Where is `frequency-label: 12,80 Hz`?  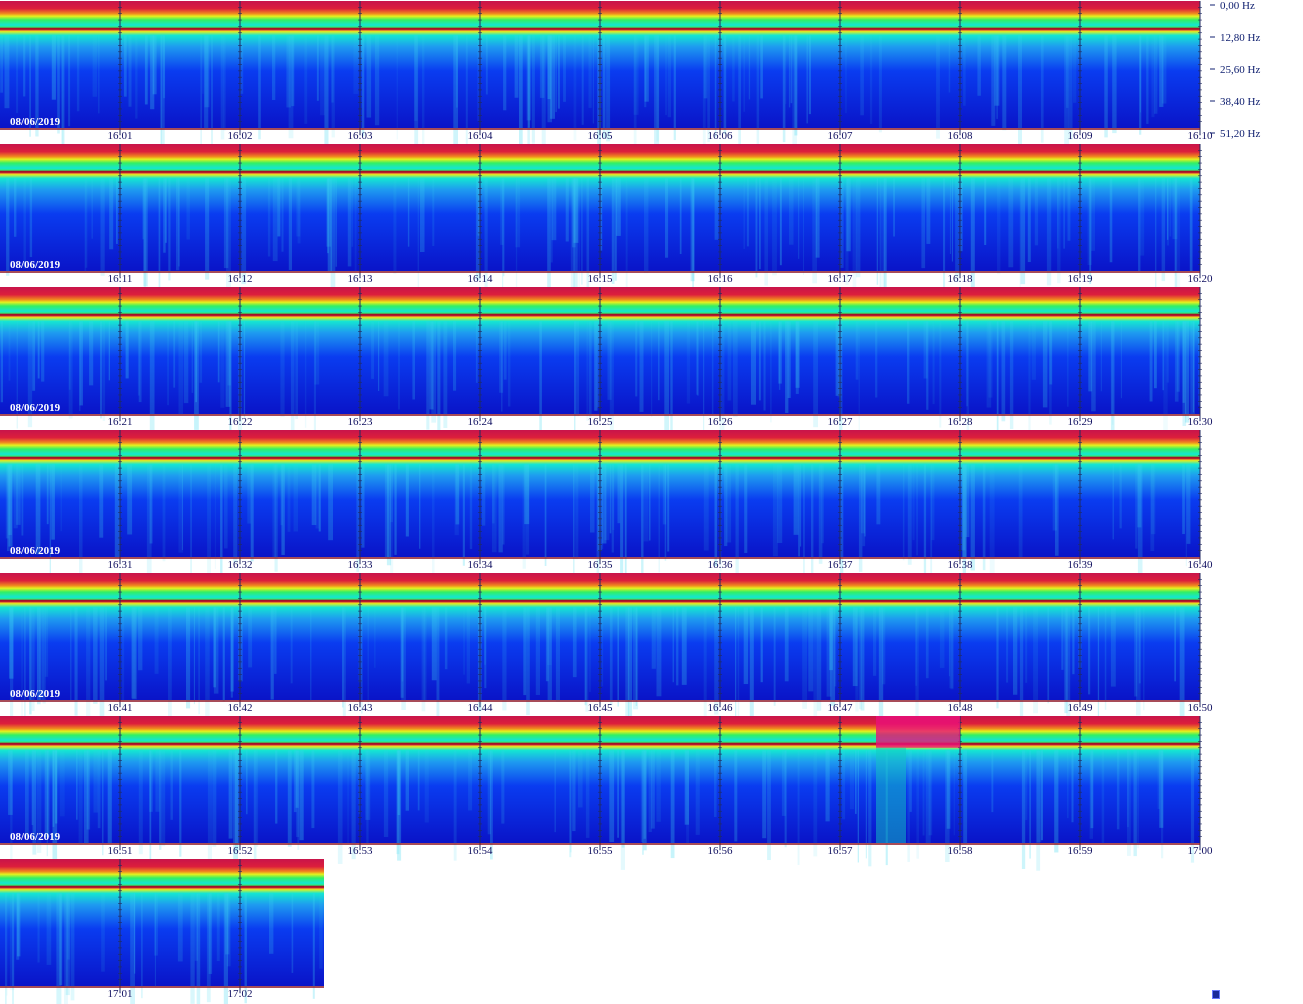
frequency-label: 12,80 Hz is located at coordinates (1240, 38).